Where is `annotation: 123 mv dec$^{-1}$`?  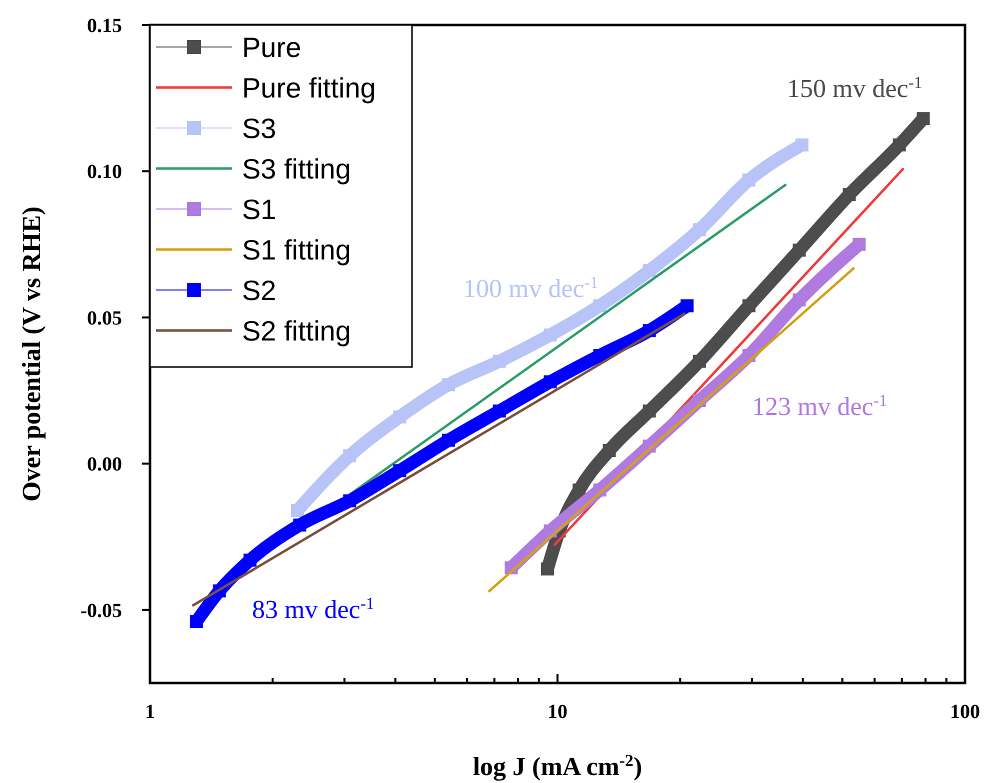 annotation: 123 mv dec$^{-1}$ is located at coordinates (820, 405).